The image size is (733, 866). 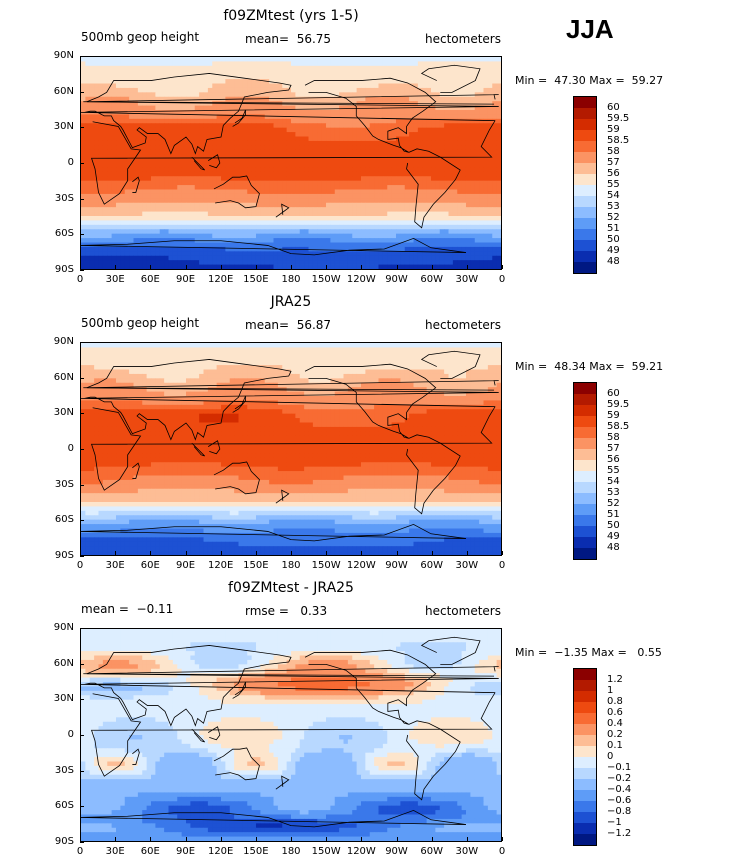 I want to click on colorbar-label: 50, so click(x=613, y=239).